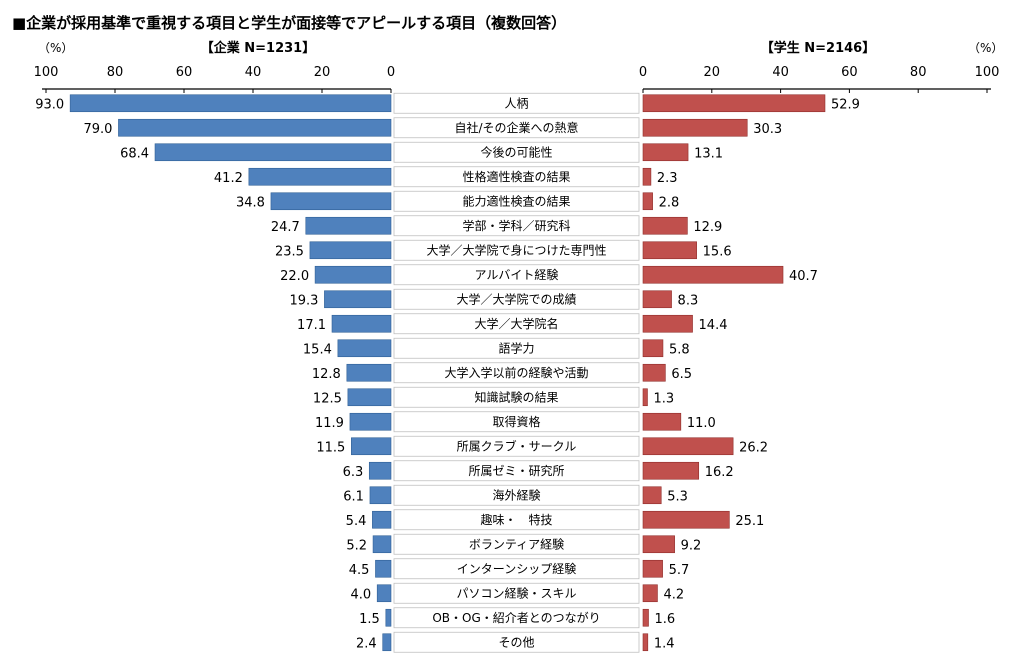 The height and width of the screenshot is (653, 1024). What do you see at coordinates (361, 594) in the screenshot?
I see `company-value-label: 4.0` at bounding box center [361, 594].